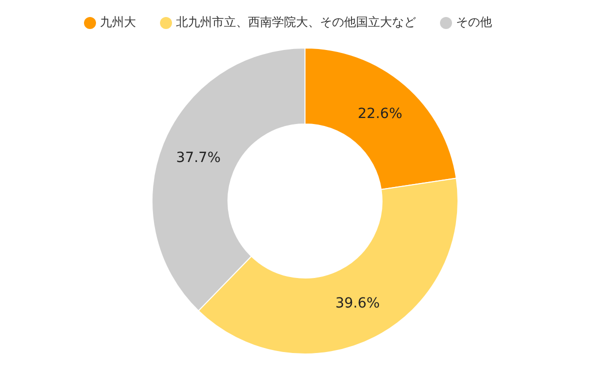 The image size is (600, 371). I want to click on legend-label: その他, so click(474, 22).